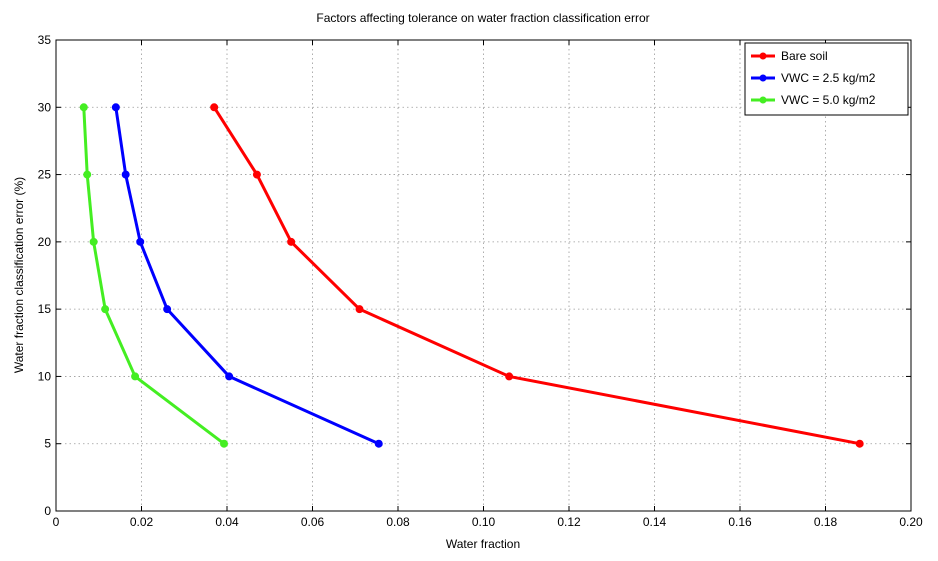 The height and width of the screenshot is (561, 938). I want to click on x-tick-label: 0.04, so click(227, 522).